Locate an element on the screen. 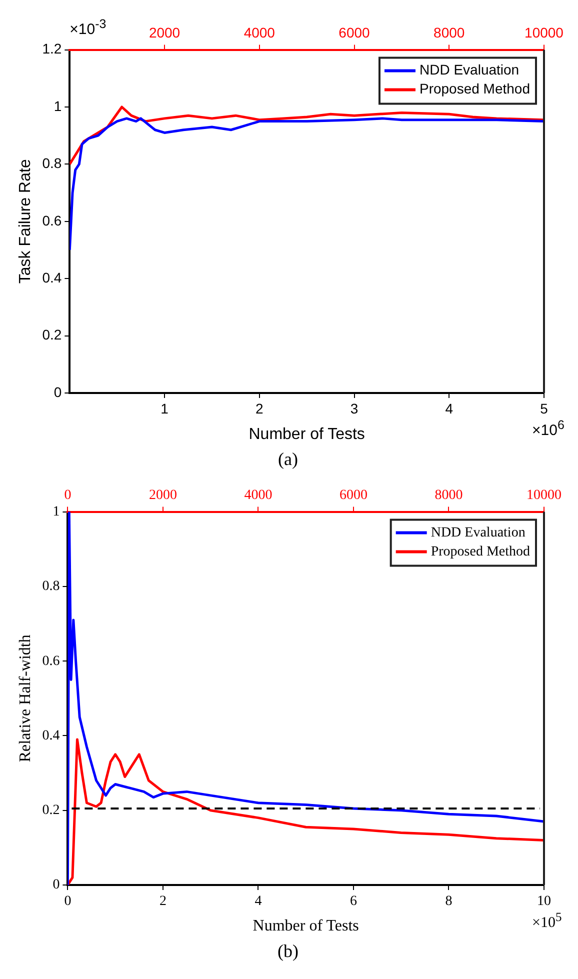  x-tick-label: 5 is located at coordinates (544, 408).